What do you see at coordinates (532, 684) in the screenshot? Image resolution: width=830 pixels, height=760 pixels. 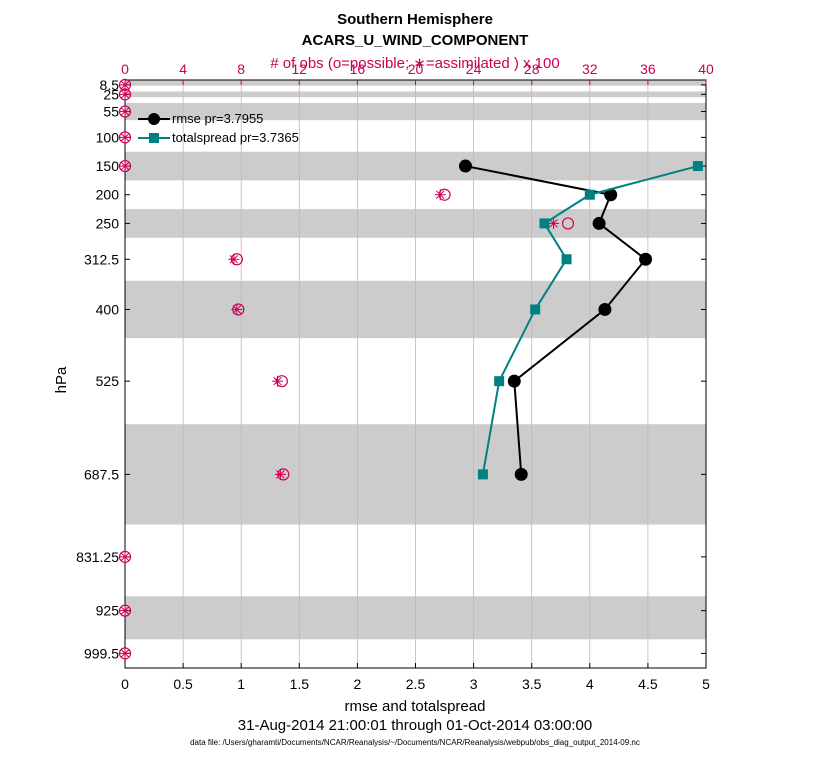 I see `x-tick-label: 3.5` at bounding box center [532, 684].